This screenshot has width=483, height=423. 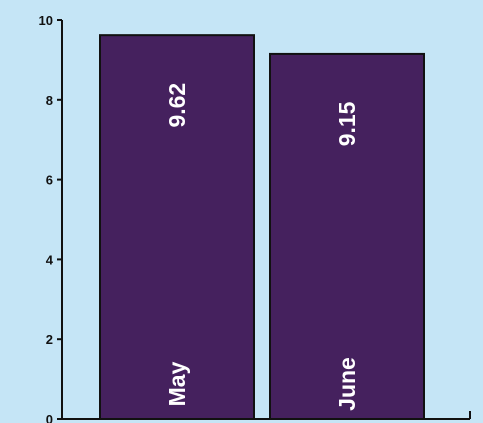 What do you see at coordinates (46, 20) in the screenshot?
I see `y-tick-label: 10` at bounding box center [46, 20].